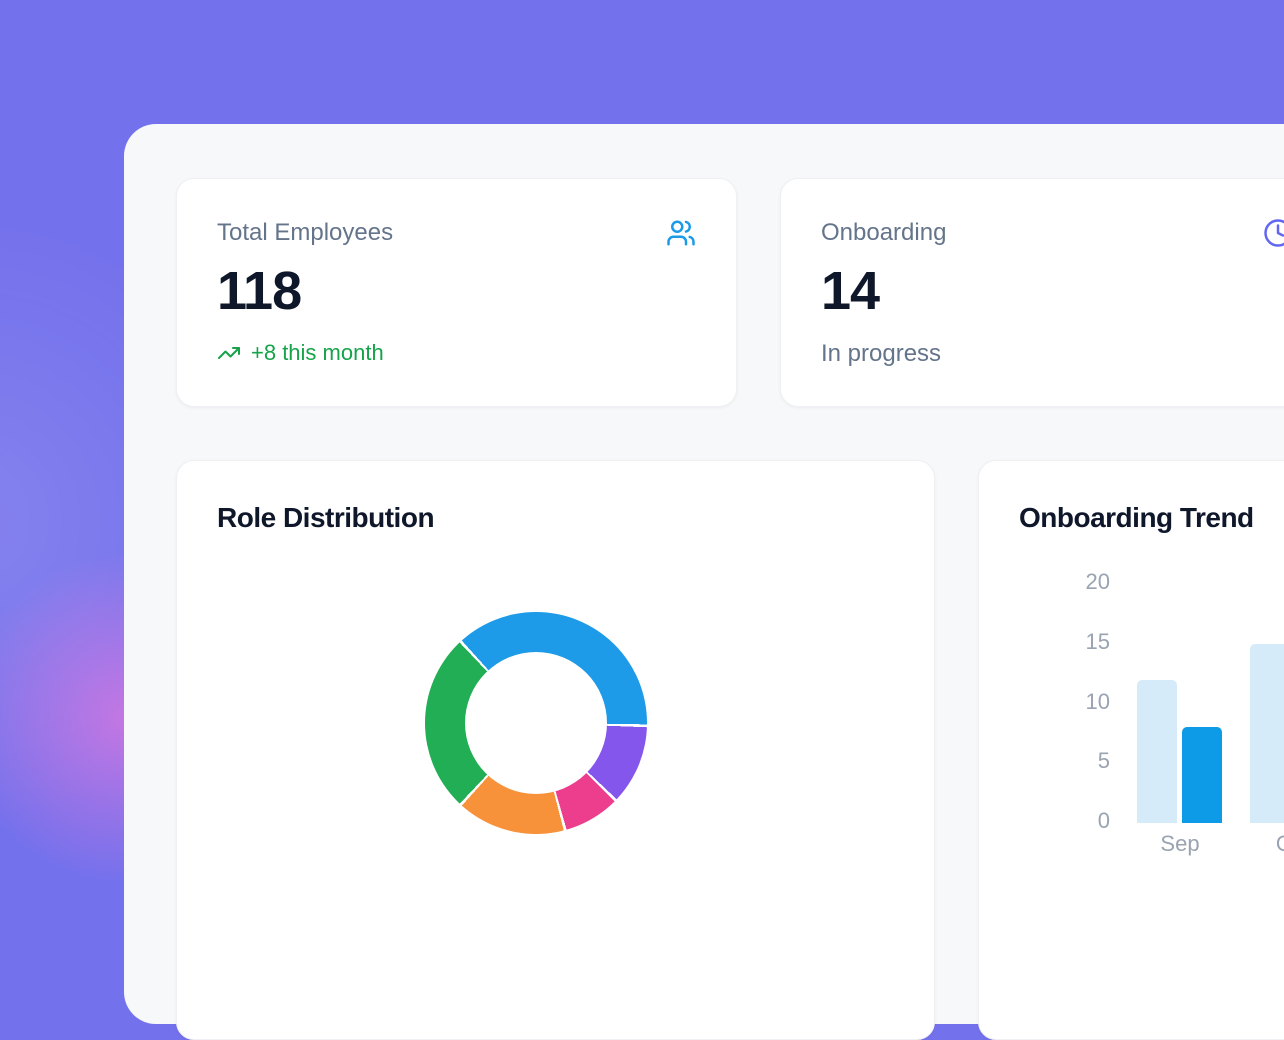 The width and height of the screenshot is (1284, 1040). I want to click on y-axis-tick-label: 10, so click(1044, 702).